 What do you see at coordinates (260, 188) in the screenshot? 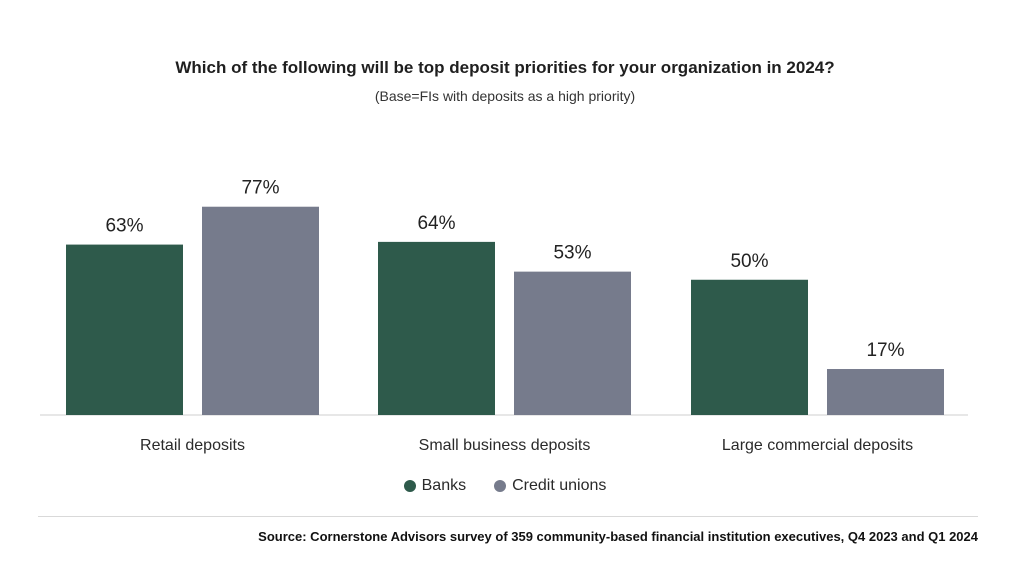
I see `data-label-credit-unions-retail-deposits: 77%` at bounding box center [260, 188].